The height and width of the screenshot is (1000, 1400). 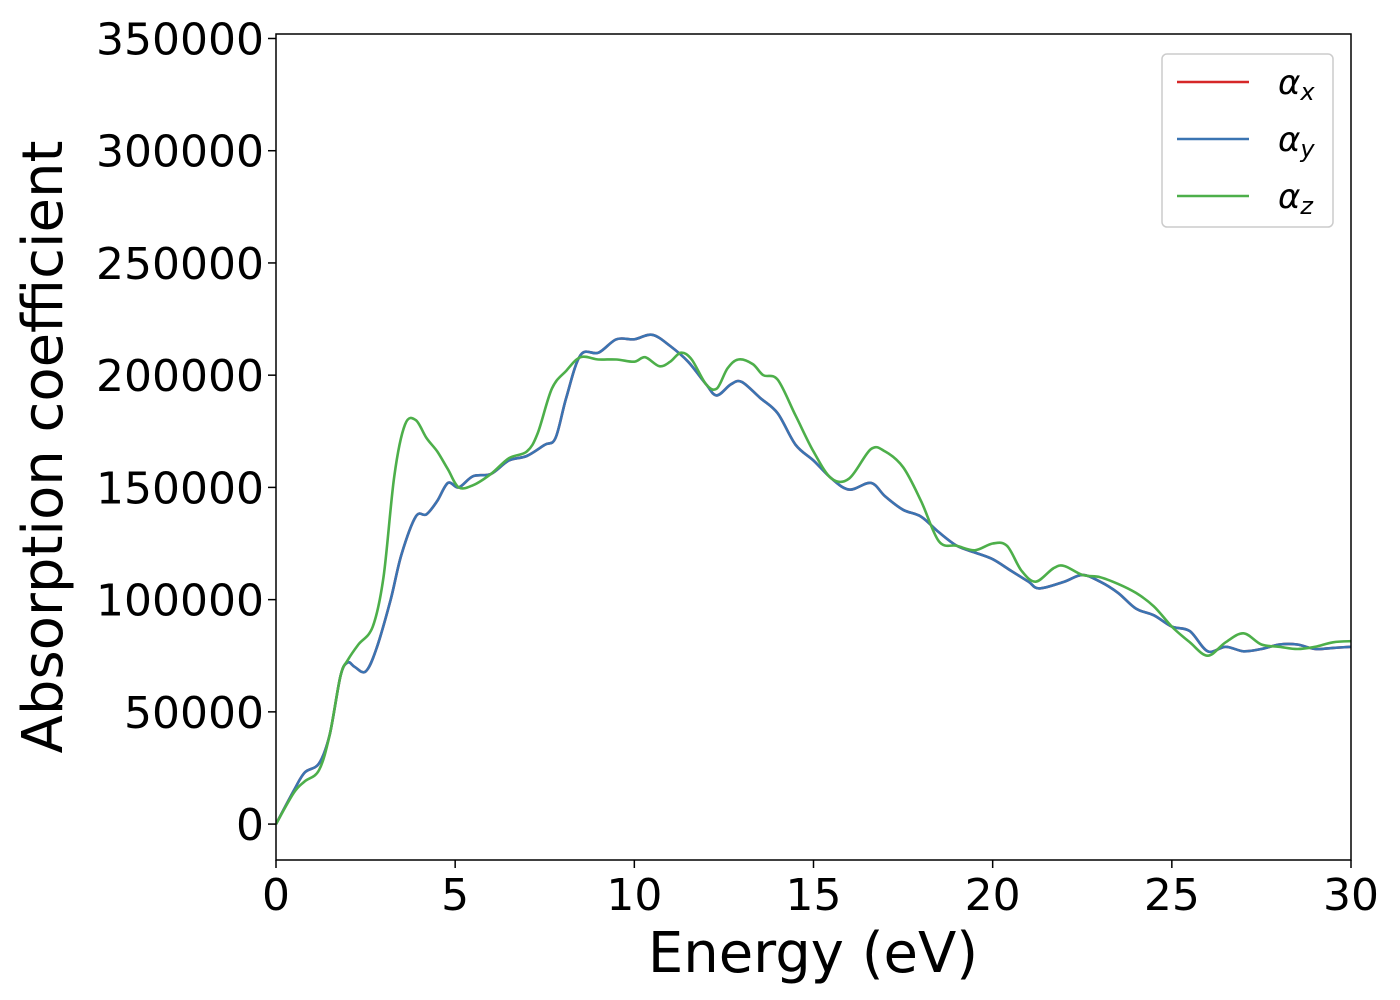 I want to click on legend-label: αz, so click(x=1296, y=198).